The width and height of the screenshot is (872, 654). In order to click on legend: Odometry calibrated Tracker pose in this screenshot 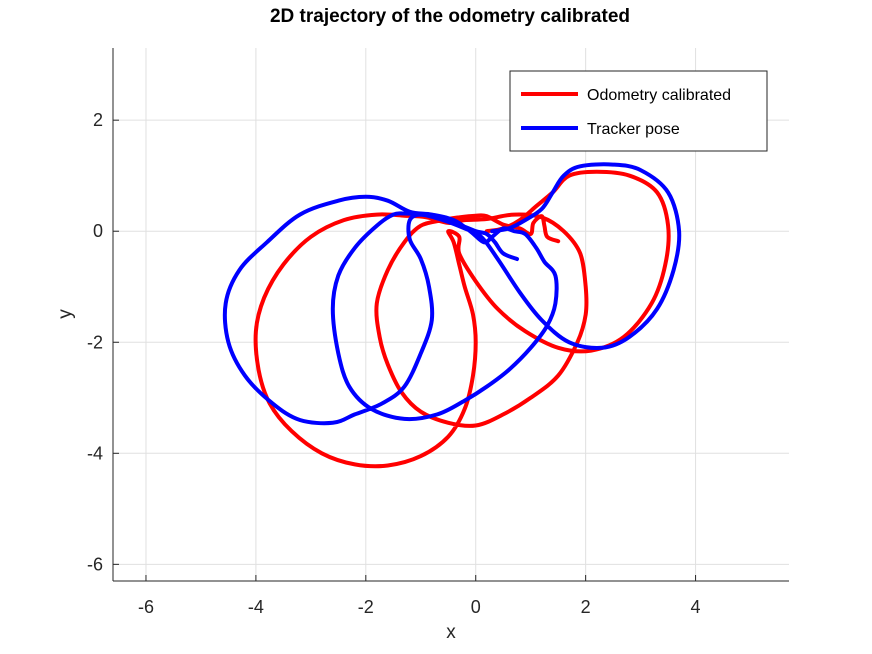, I will do `click(638, 111)`.